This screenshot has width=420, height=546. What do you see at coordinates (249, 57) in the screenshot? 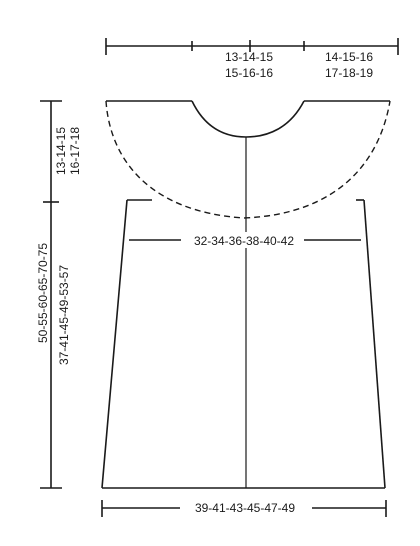
I see `top-middle-label-1: 13-14-15` at bounding box center [249, 57].